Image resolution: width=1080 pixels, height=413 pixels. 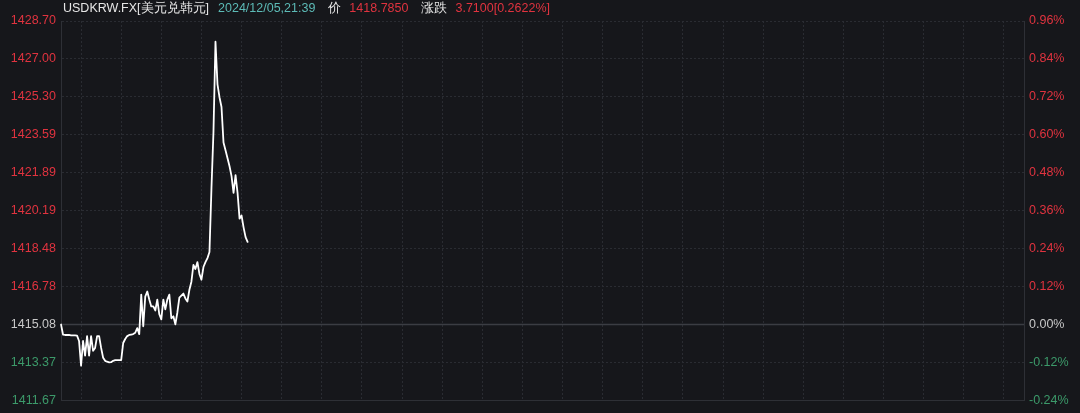 I want to click on y2-tick-label: -0.12%, so click(x=1049, y=362).